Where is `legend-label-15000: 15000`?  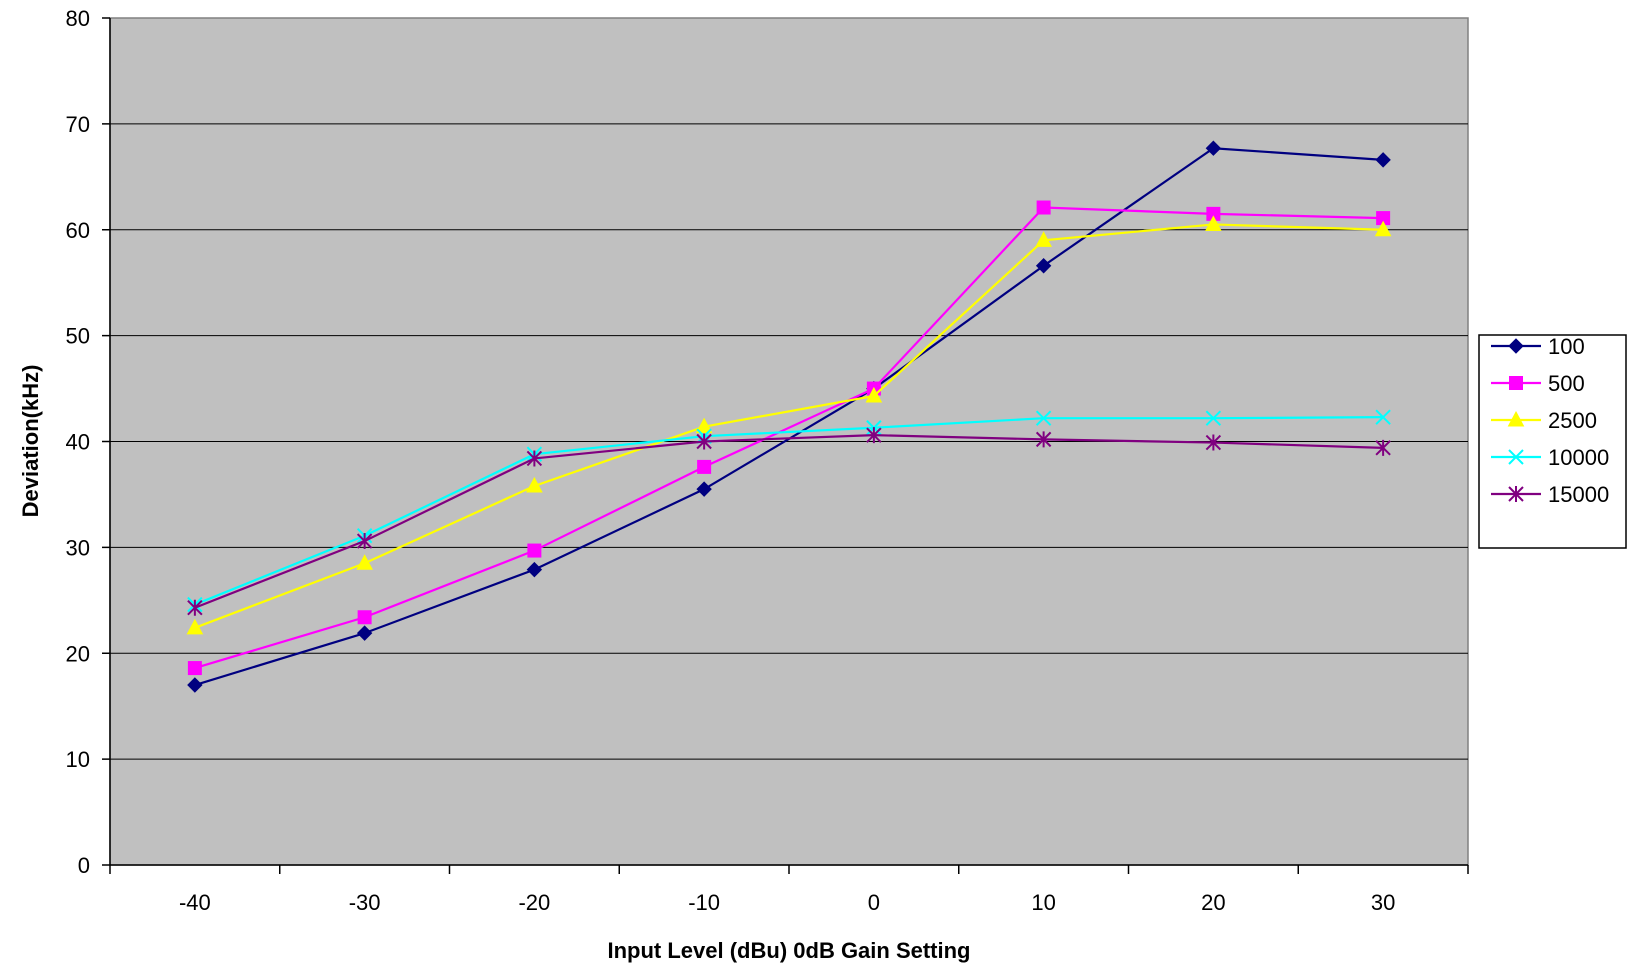
legend-label-15000: 15000 is located at coordinates (1578, 494).